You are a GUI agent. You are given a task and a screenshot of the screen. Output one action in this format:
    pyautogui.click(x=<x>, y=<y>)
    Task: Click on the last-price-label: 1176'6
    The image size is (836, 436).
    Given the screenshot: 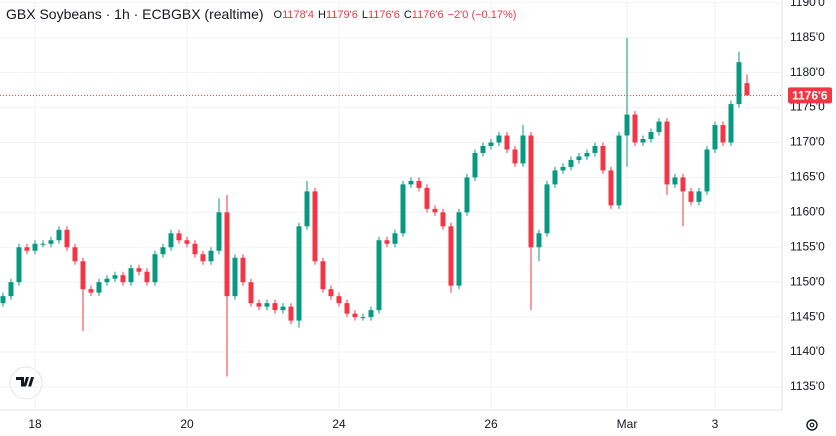 What is the action you would take?
    pyautogui.click(x=810, y=96)
    